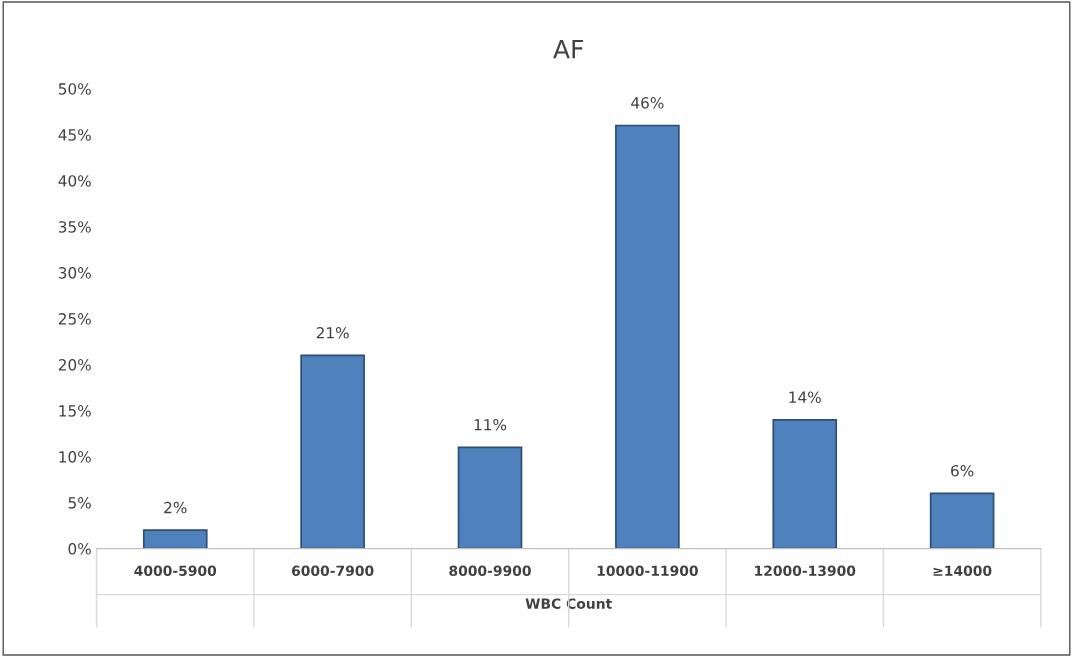 The height and width of the screenshot is (657, 1073). Describe the element at coordinates (74, 135) in the screenshot. I see `y-tick-label: 45%` at that location.